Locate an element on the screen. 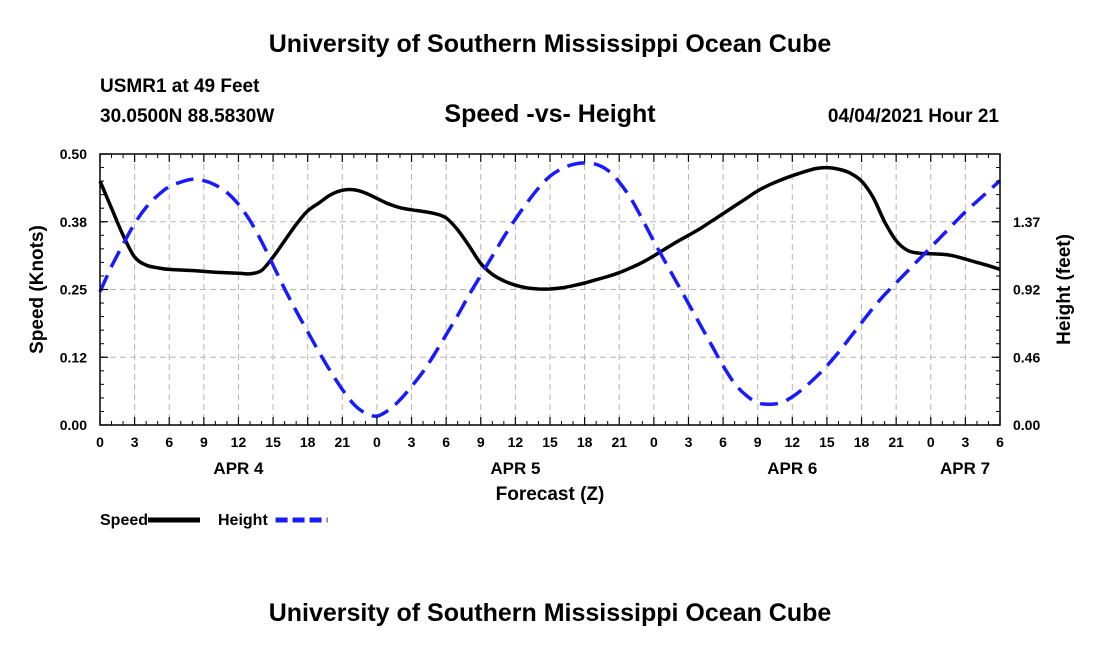 This screenshot has width=1100, height=650. date-label: APR 6 is located at coordinates (792, 468).